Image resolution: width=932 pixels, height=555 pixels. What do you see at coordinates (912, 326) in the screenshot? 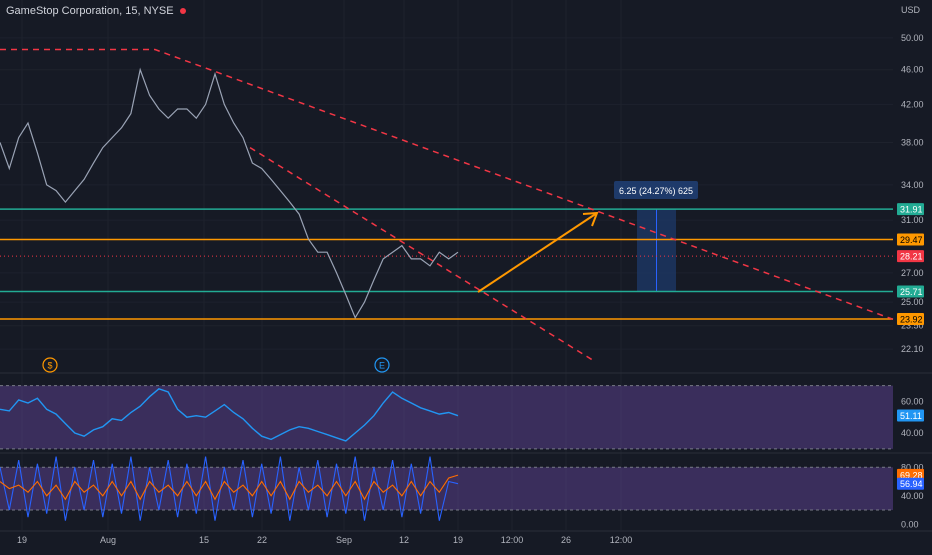
I see `price-tick-label: 23.50` at bounding box center [912, 326].